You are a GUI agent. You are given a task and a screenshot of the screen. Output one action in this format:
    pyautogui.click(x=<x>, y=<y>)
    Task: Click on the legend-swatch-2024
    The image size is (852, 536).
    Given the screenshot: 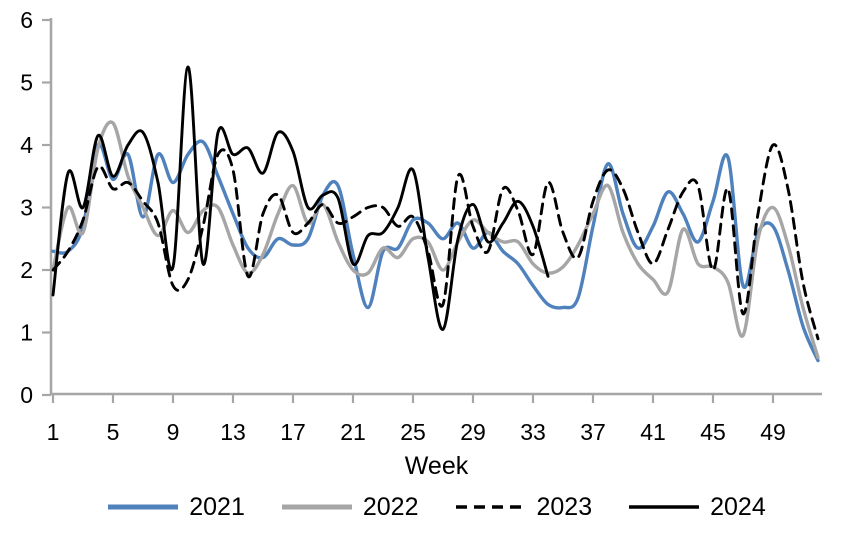 What is the action you would take?
    pyautogui.click(x=664, y=507)
    